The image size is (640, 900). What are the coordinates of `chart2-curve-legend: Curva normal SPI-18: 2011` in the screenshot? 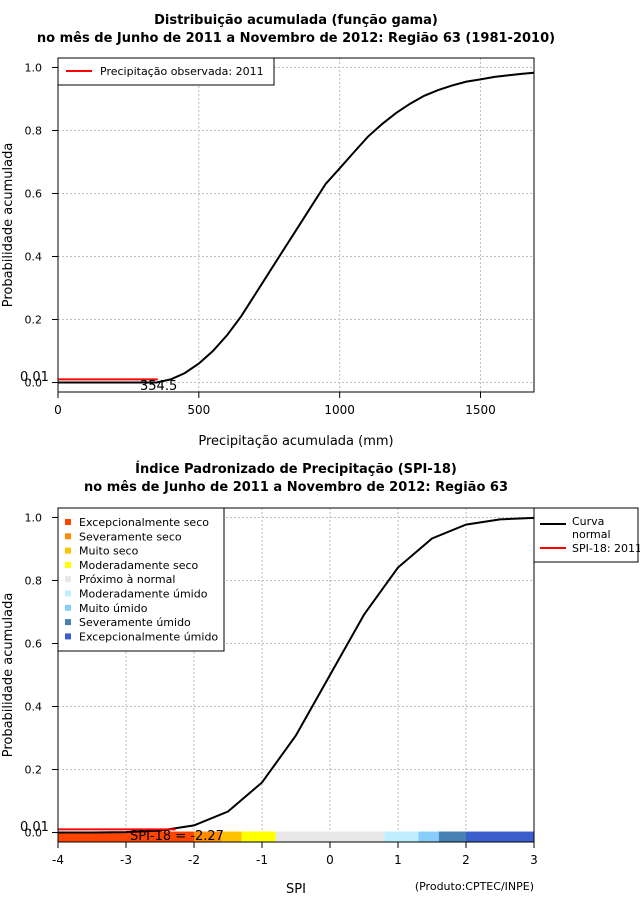 It's located at (586, 535).